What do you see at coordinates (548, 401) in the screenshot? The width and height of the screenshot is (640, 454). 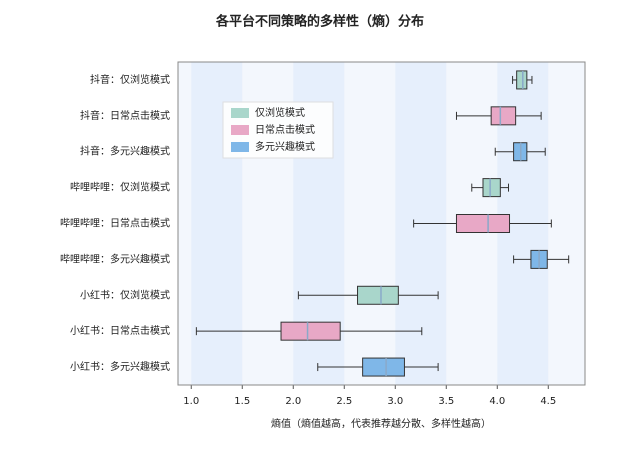 I see `x-tick-label: 4.5` at bounding box center [548, 401].